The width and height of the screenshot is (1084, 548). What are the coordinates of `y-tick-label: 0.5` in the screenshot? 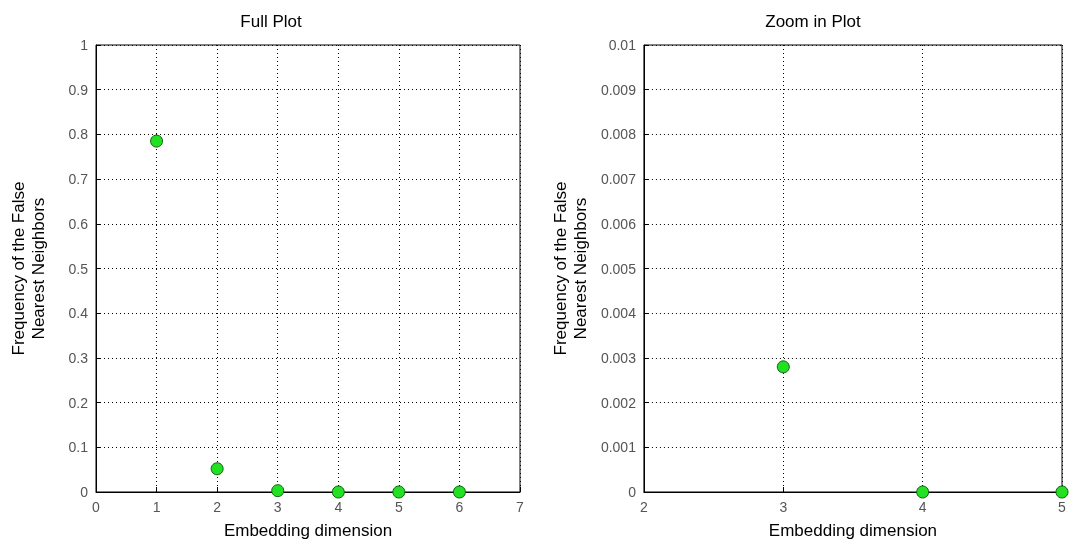 It's located at (78, 268).